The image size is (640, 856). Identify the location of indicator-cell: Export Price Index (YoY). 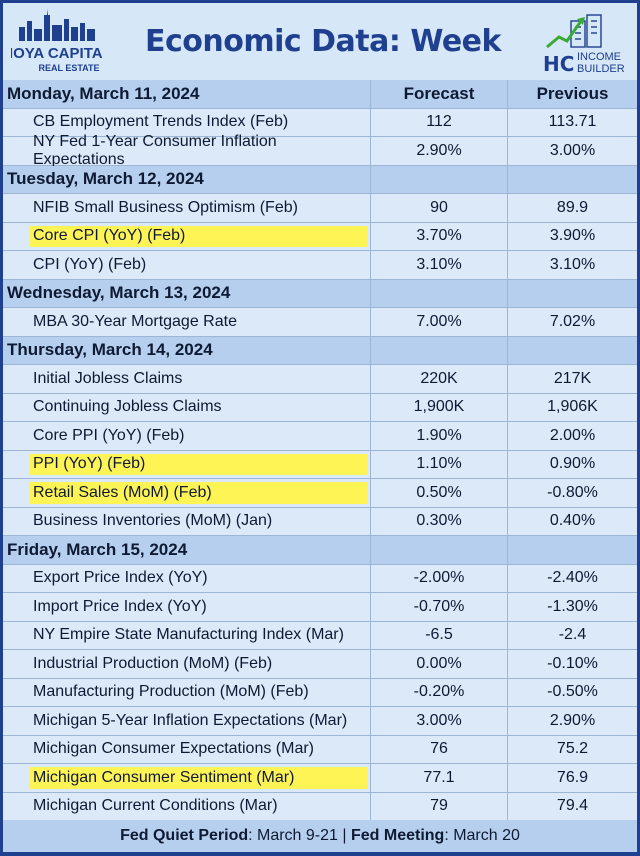
(187, 578).